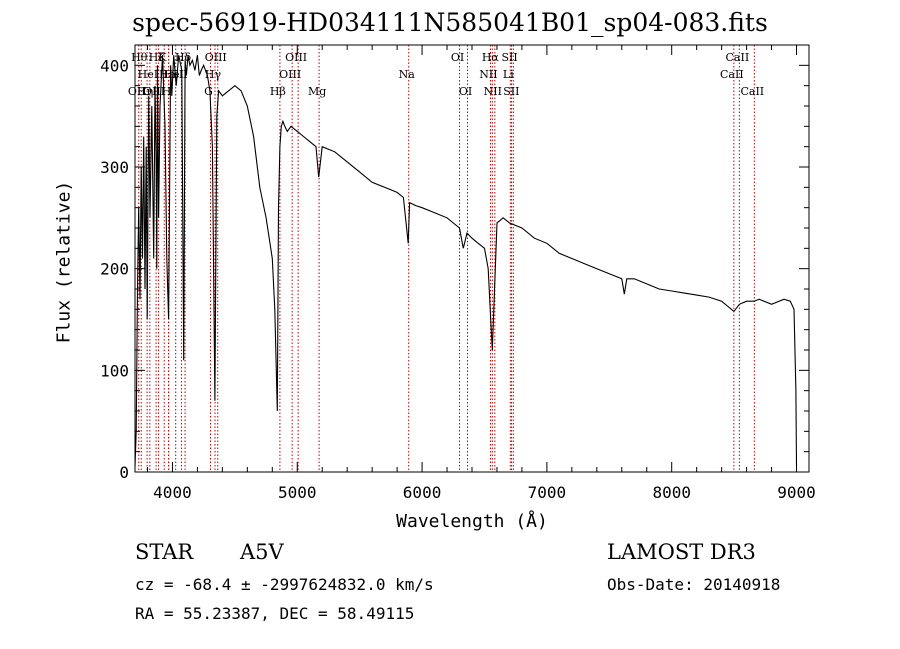  Describe the element at coordinates (139, 57) in the screenshot. I see `reference-line-label: Hθ` at that location.